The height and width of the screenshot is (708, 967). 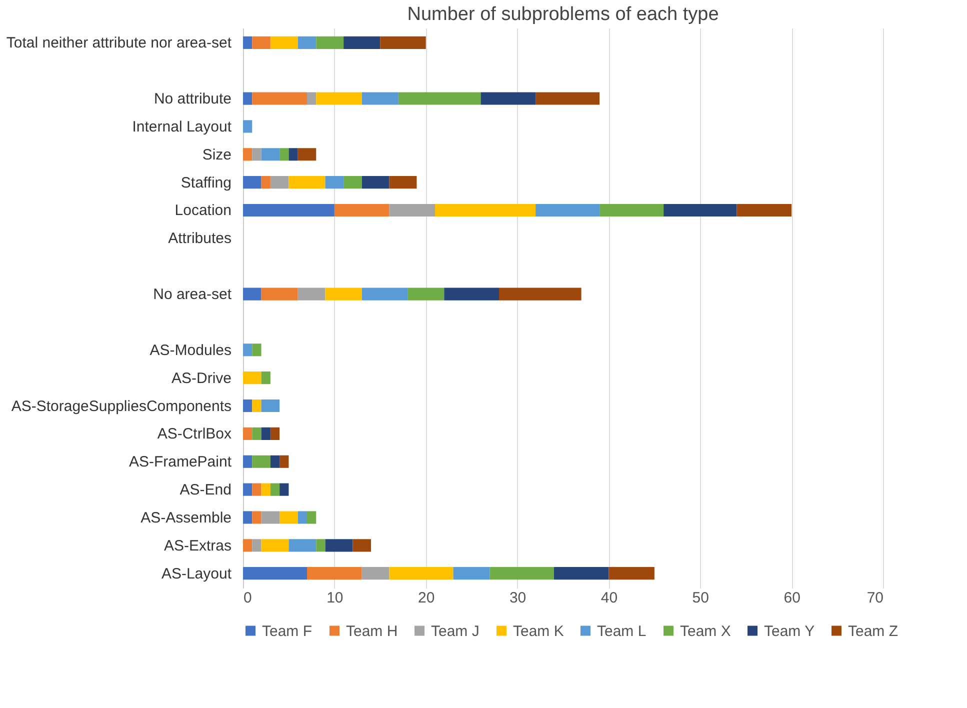 I want to click on x-tick-label: 30, so click(x=517, y=598).